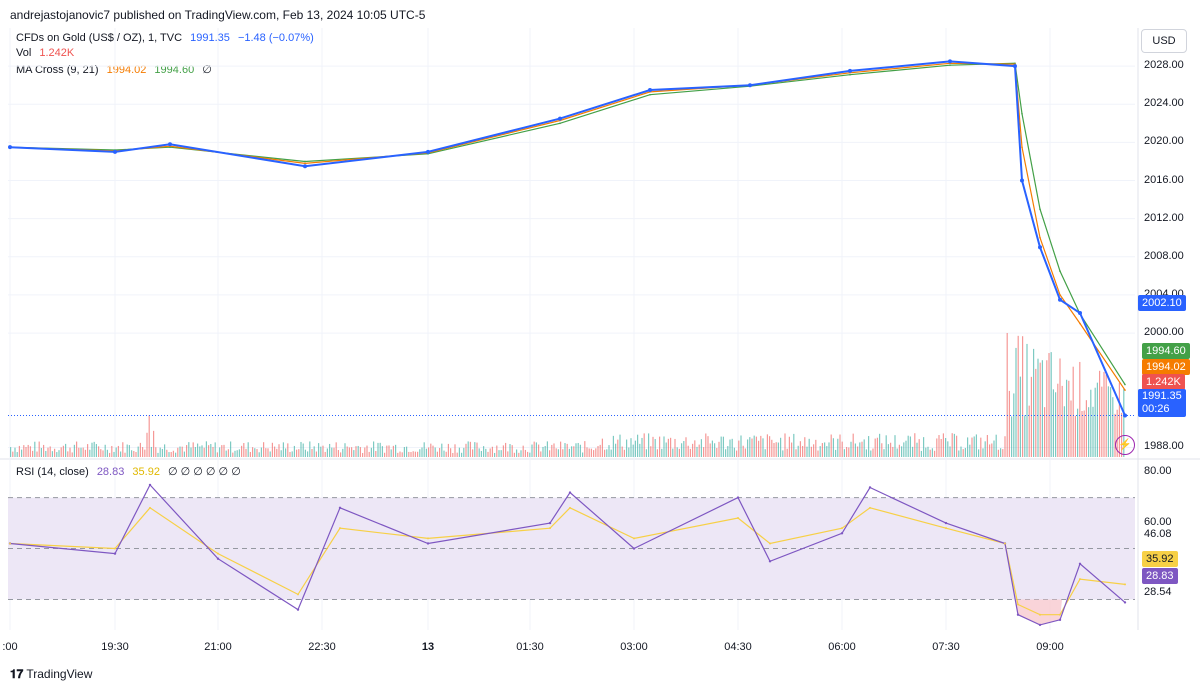 The height and width of the screenshot is (690, 1200). I want to click on time-tick-label: 19:30, so click(115, 647).